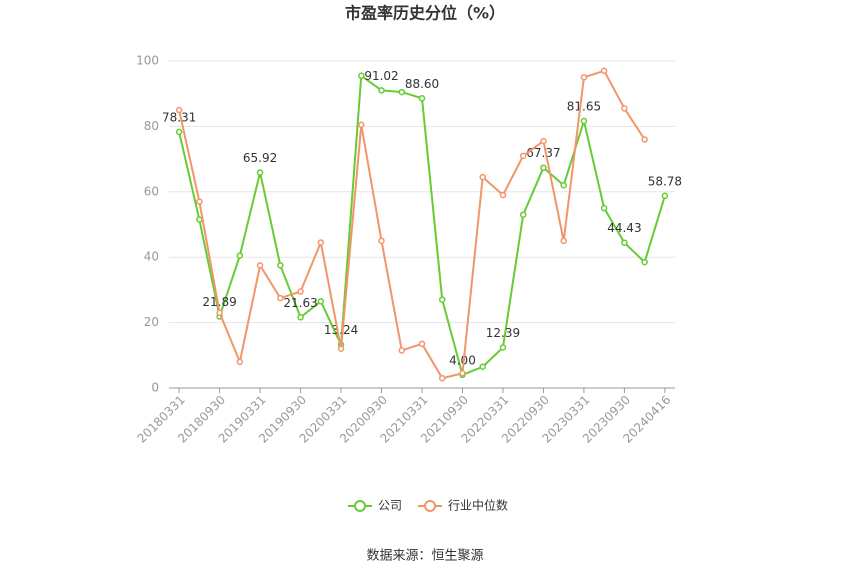  Describe the element at coordinates (422, 84) in the screenshot. I see `data-label: 88.60` at that location.